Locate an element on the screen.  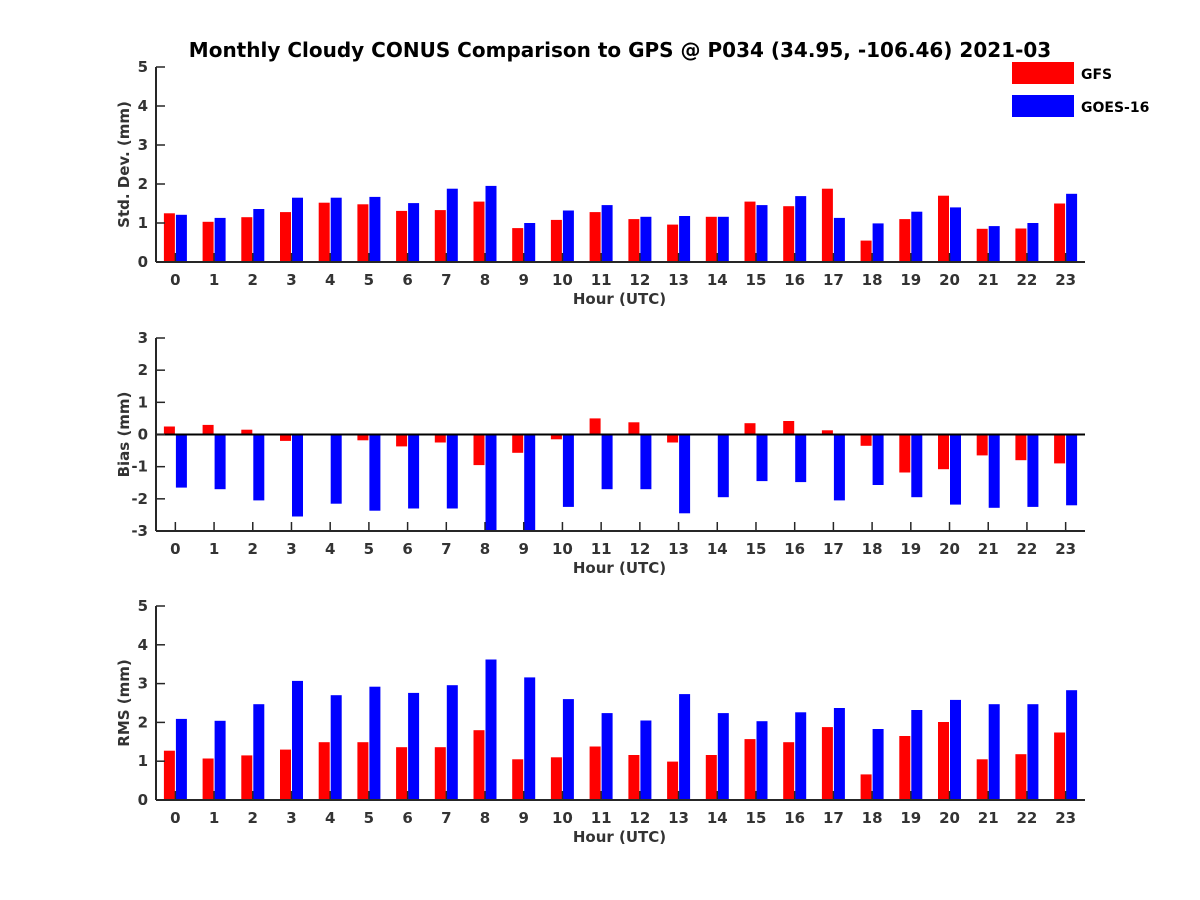
x-tick-label: 10 is located at coordinates (562, 818).